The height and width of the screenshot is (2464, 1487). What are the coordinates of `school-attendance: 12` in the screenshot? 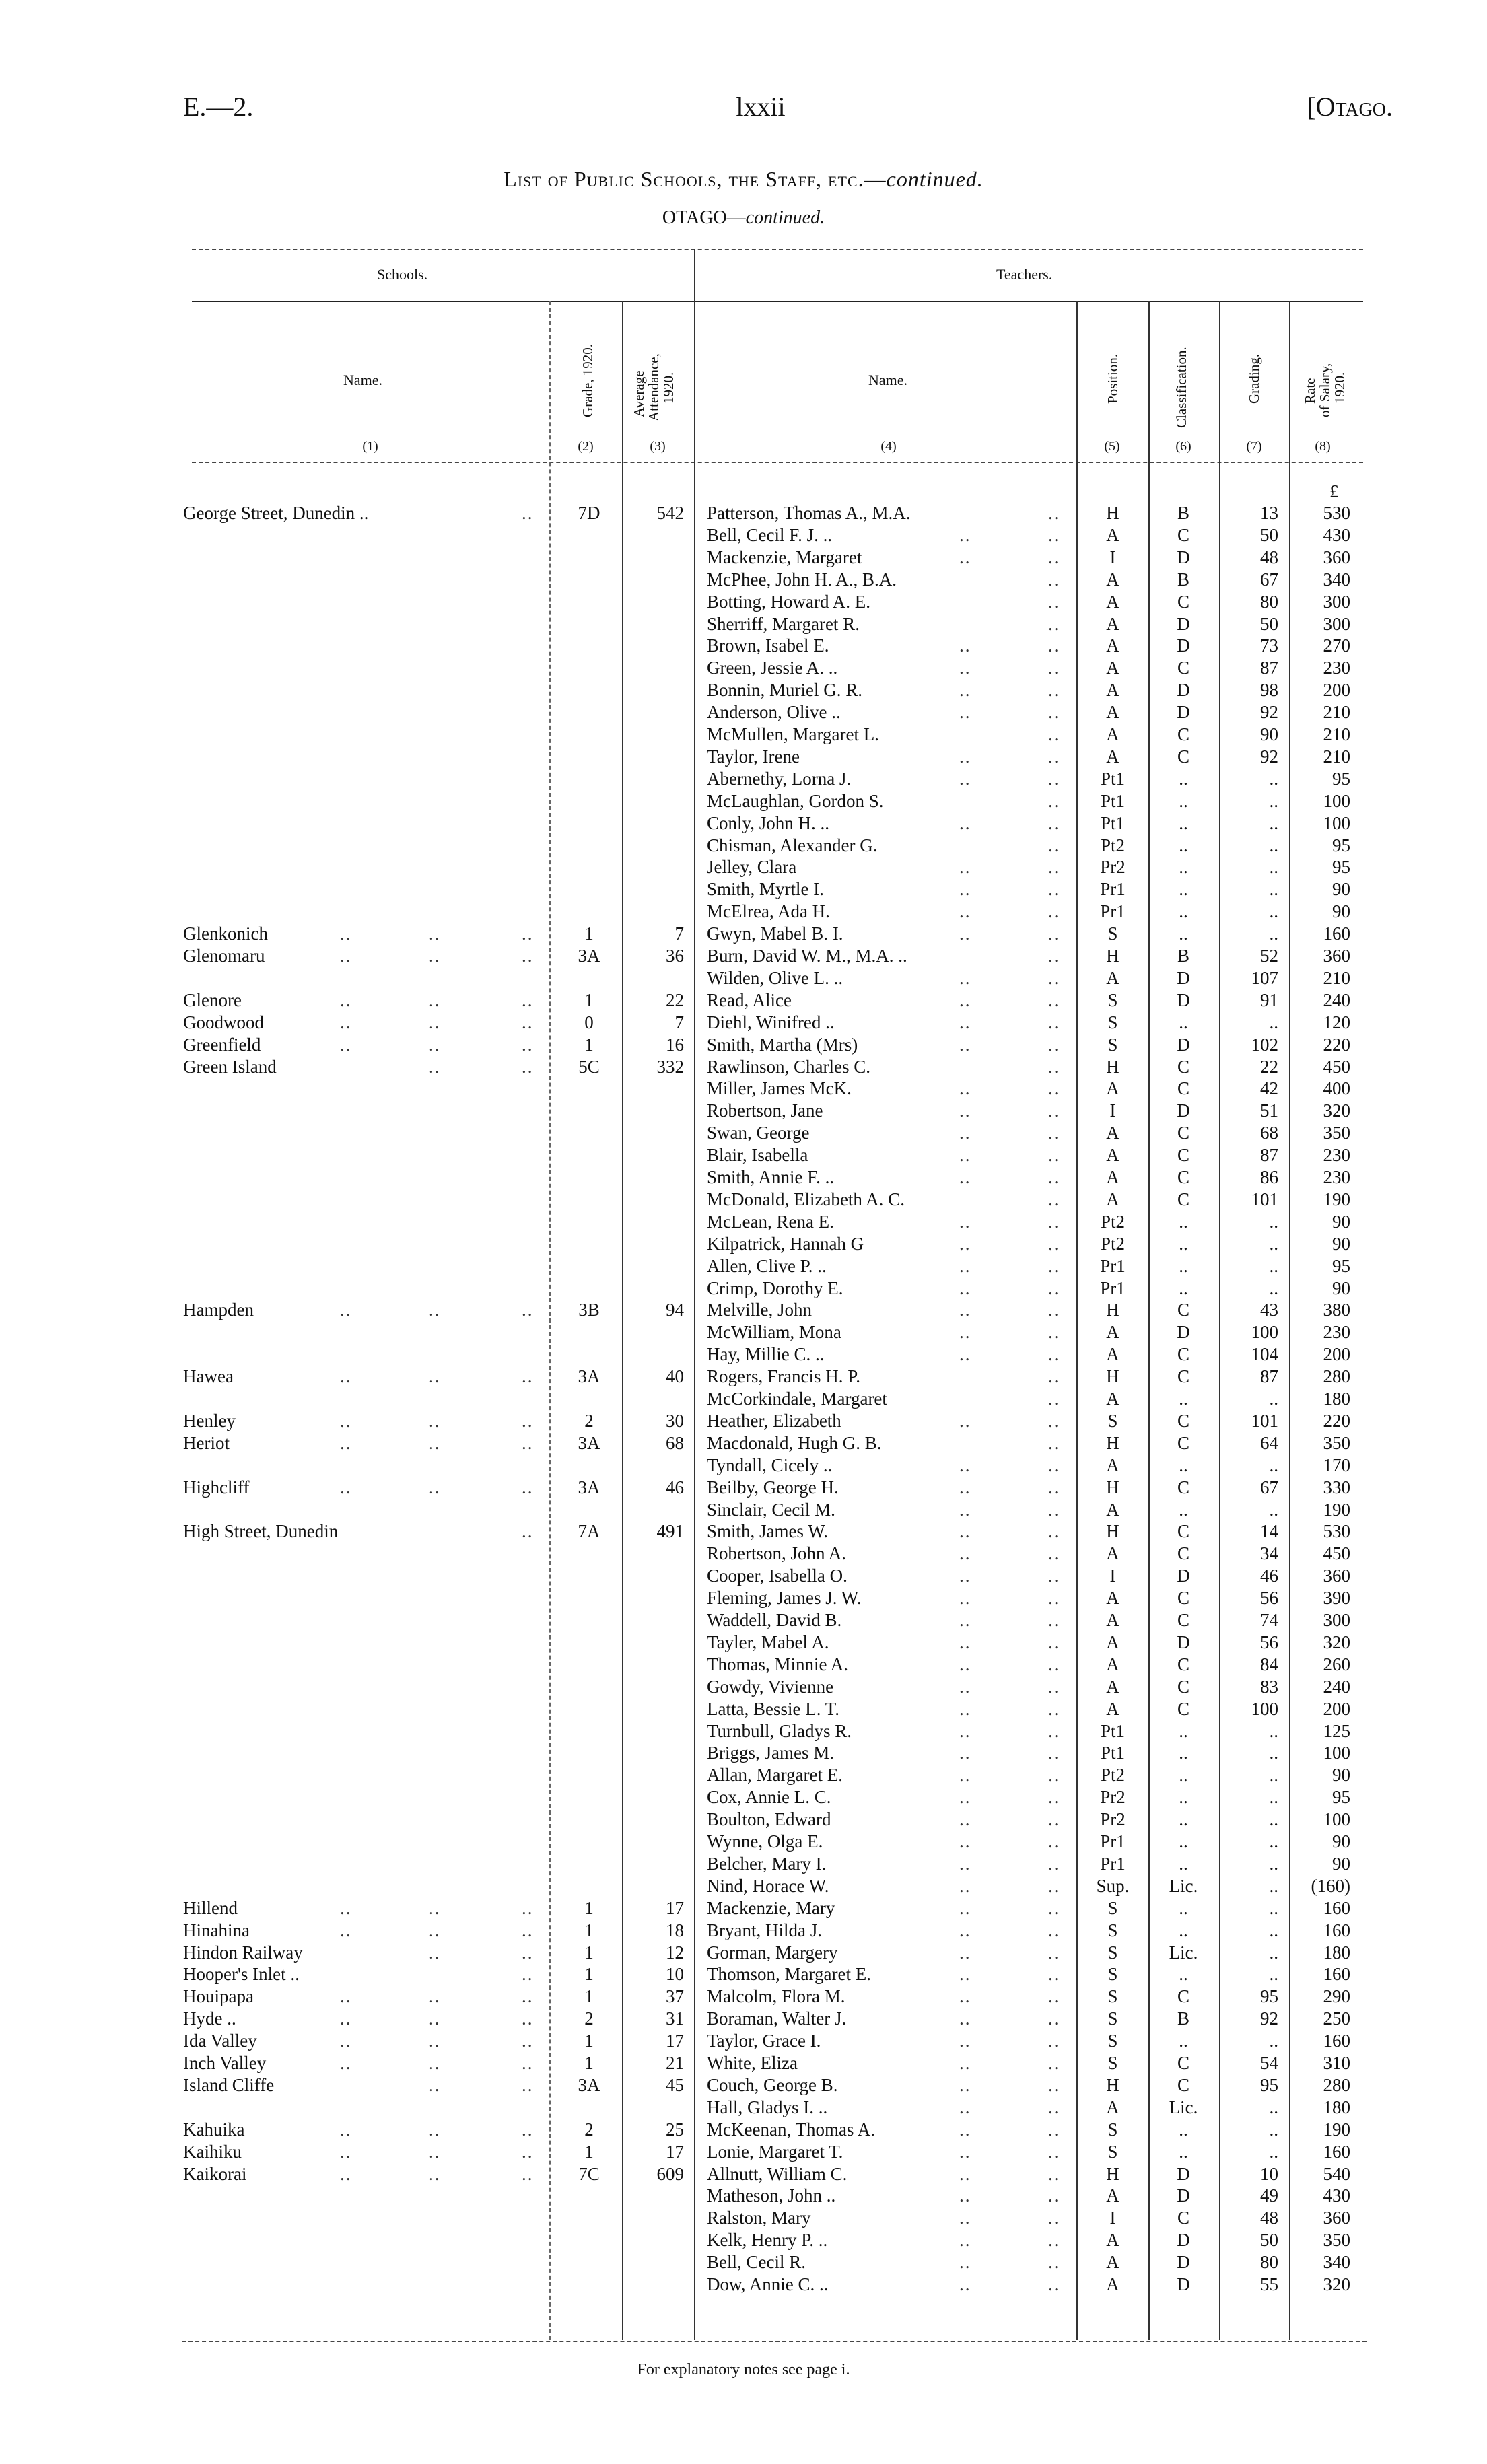 It's located at (675, 1952).